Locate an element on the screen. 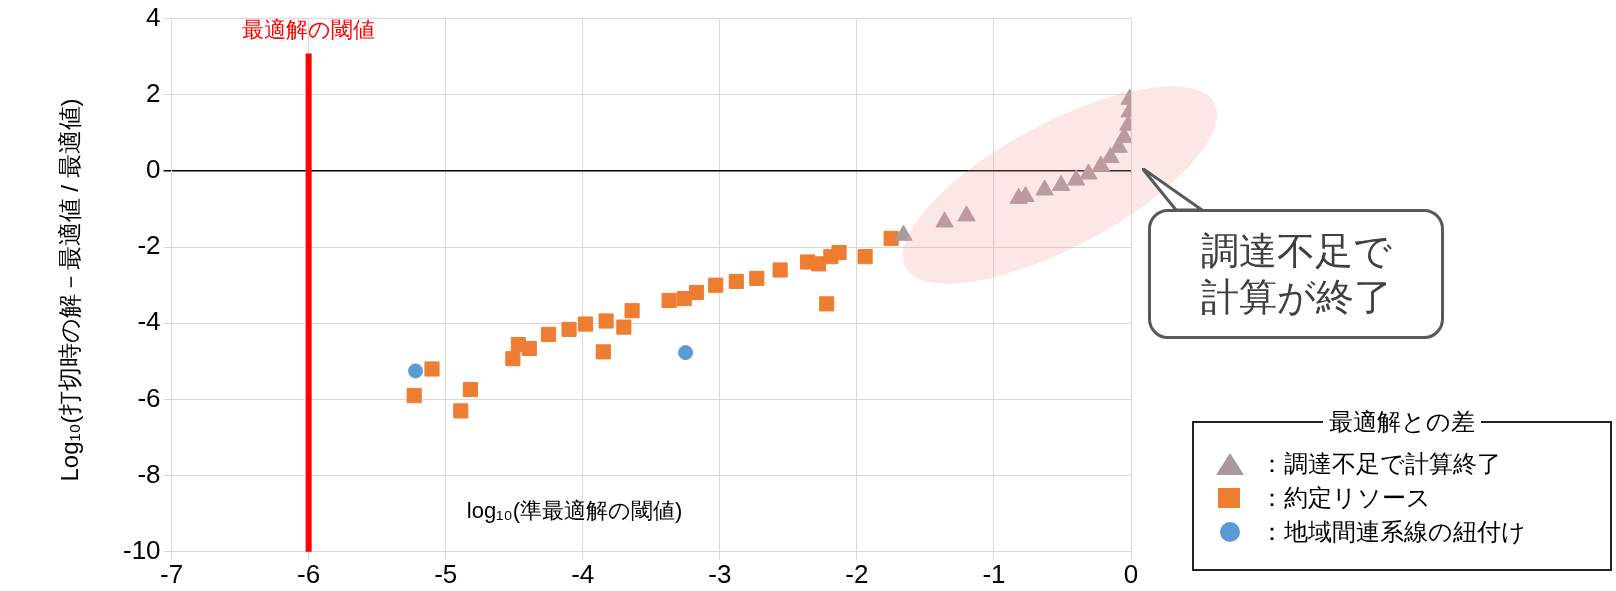  legend-title: 最適解との差 is located at coordinates (1402, 421).